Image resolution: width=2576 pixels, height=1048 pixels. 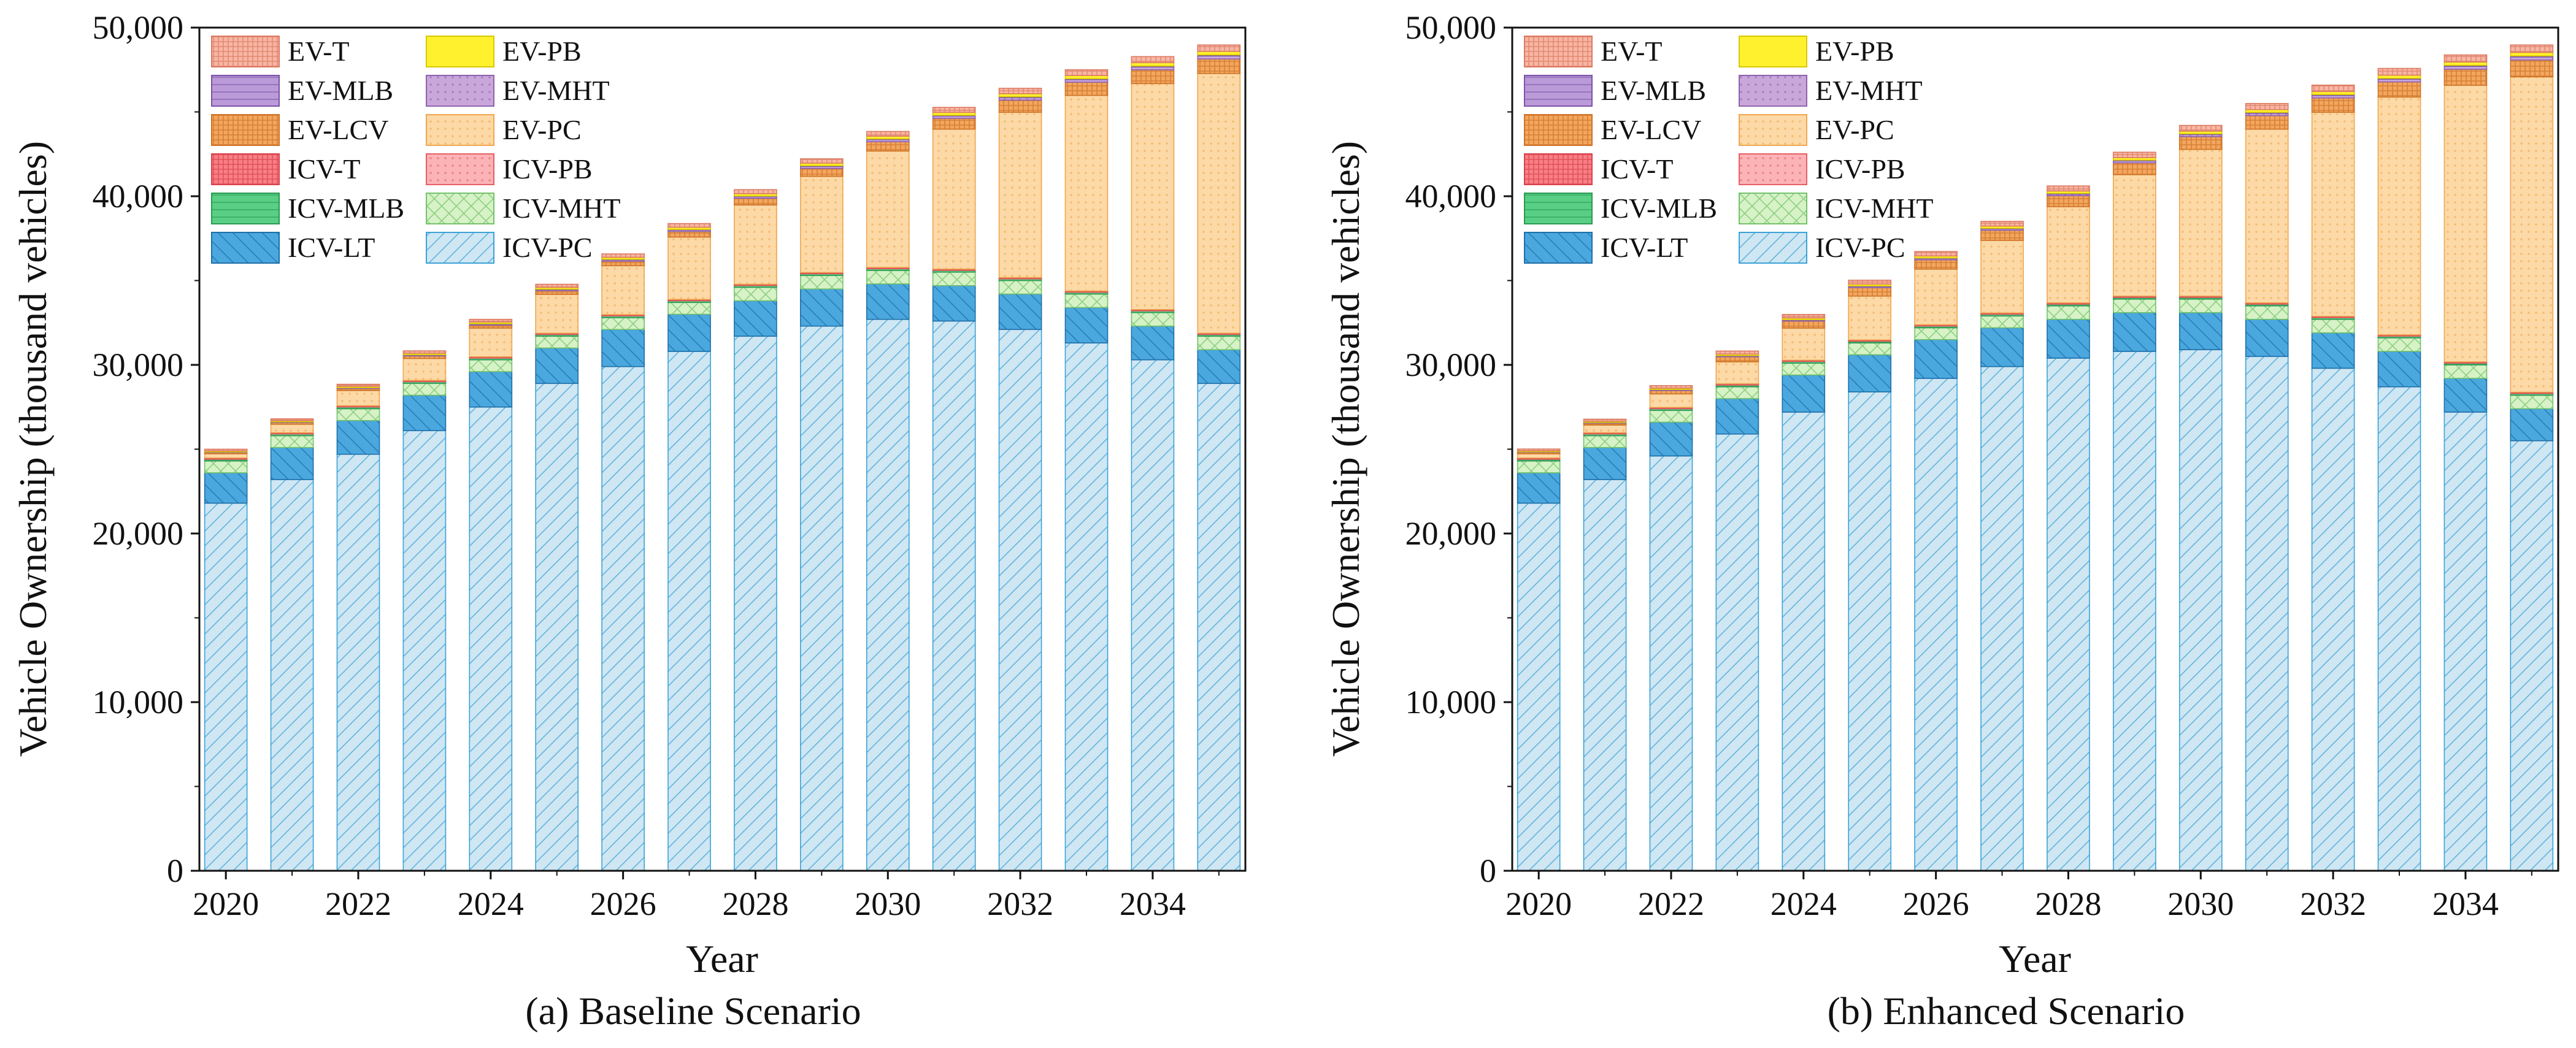 I want to click on bar-ev-pc-2028, so click(x=755, y=245).